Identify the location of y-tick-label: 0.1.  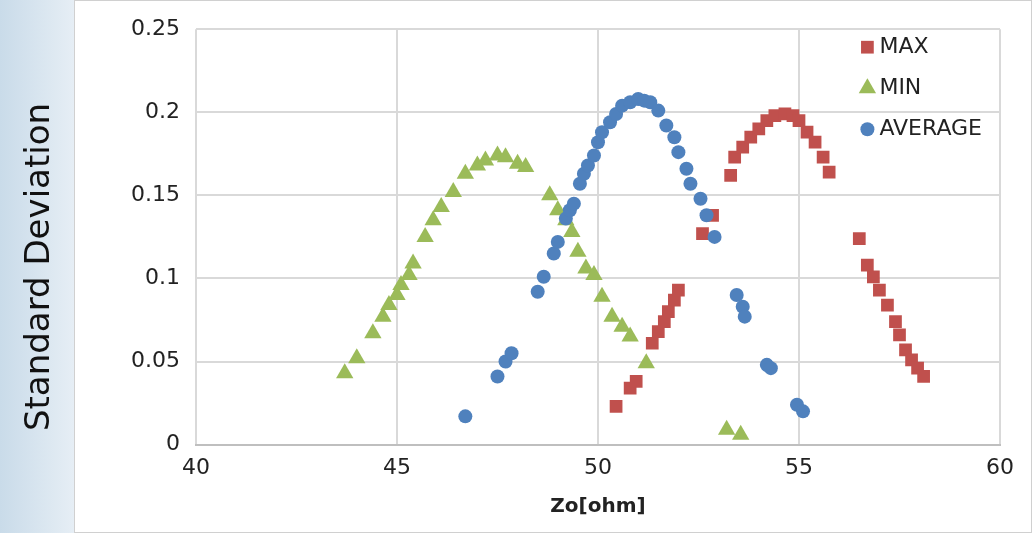
(162, 277).